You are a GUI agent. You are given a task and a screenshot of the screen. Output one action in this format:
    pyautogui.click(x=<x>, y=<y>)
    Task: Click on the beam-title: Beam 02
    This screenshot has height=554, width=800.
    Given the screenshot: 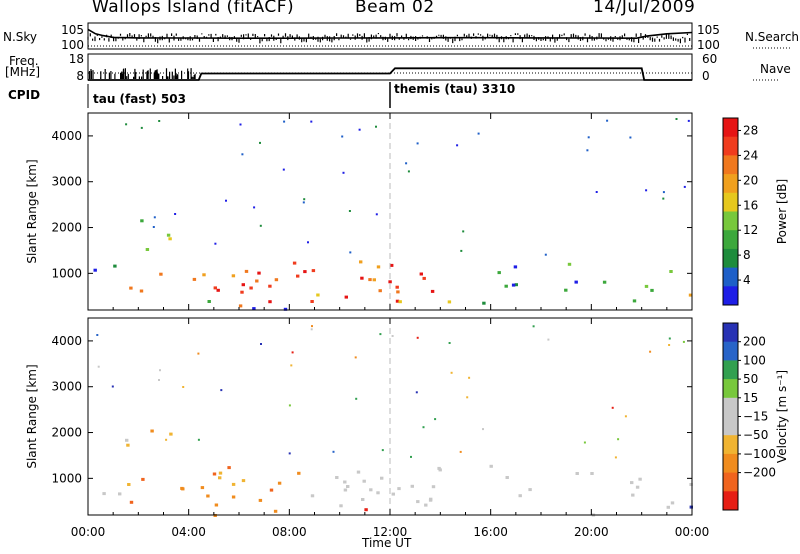 What is the action you would take?
    pyautogui.click(x=395, y=8)
    